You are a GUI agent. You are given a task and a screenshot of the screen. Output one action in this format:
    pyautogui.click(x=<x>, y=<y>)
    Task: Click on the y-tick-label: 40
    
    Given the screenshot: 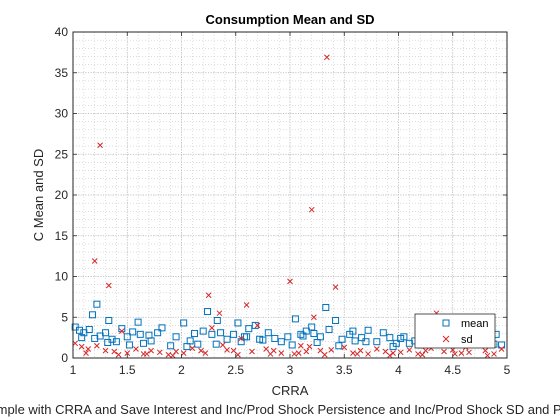 What is the action you would take?
    pyautogui.click(x=62, y=32)
    